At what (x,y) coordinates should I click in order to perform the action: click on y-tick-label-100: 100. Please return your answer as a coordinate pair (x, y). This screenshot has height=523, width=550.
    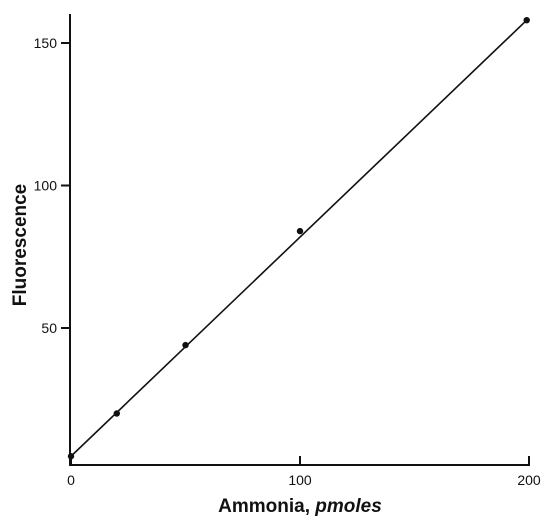
    Looking at the image, I should click on (46, 186).